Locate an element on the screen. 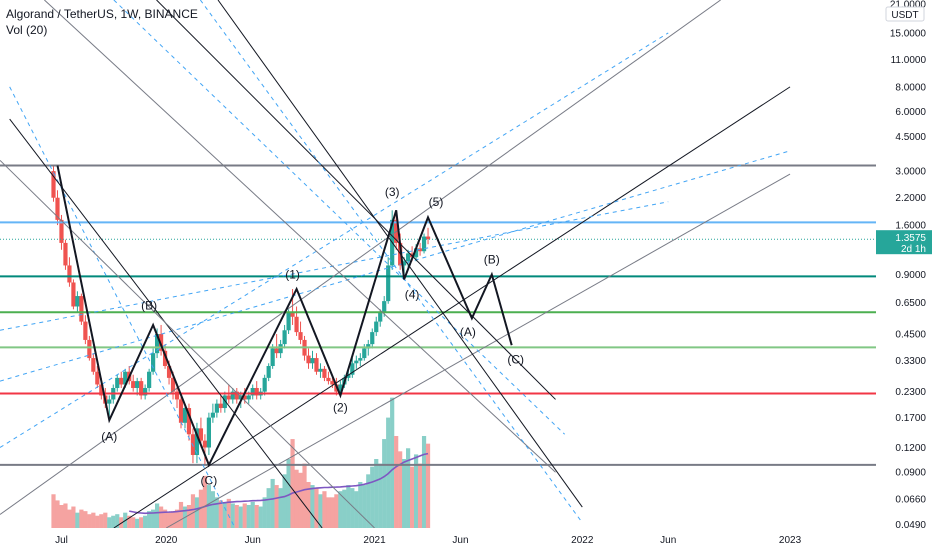  price-tick-label: 0.0490 is located at coordinates (910, 525).